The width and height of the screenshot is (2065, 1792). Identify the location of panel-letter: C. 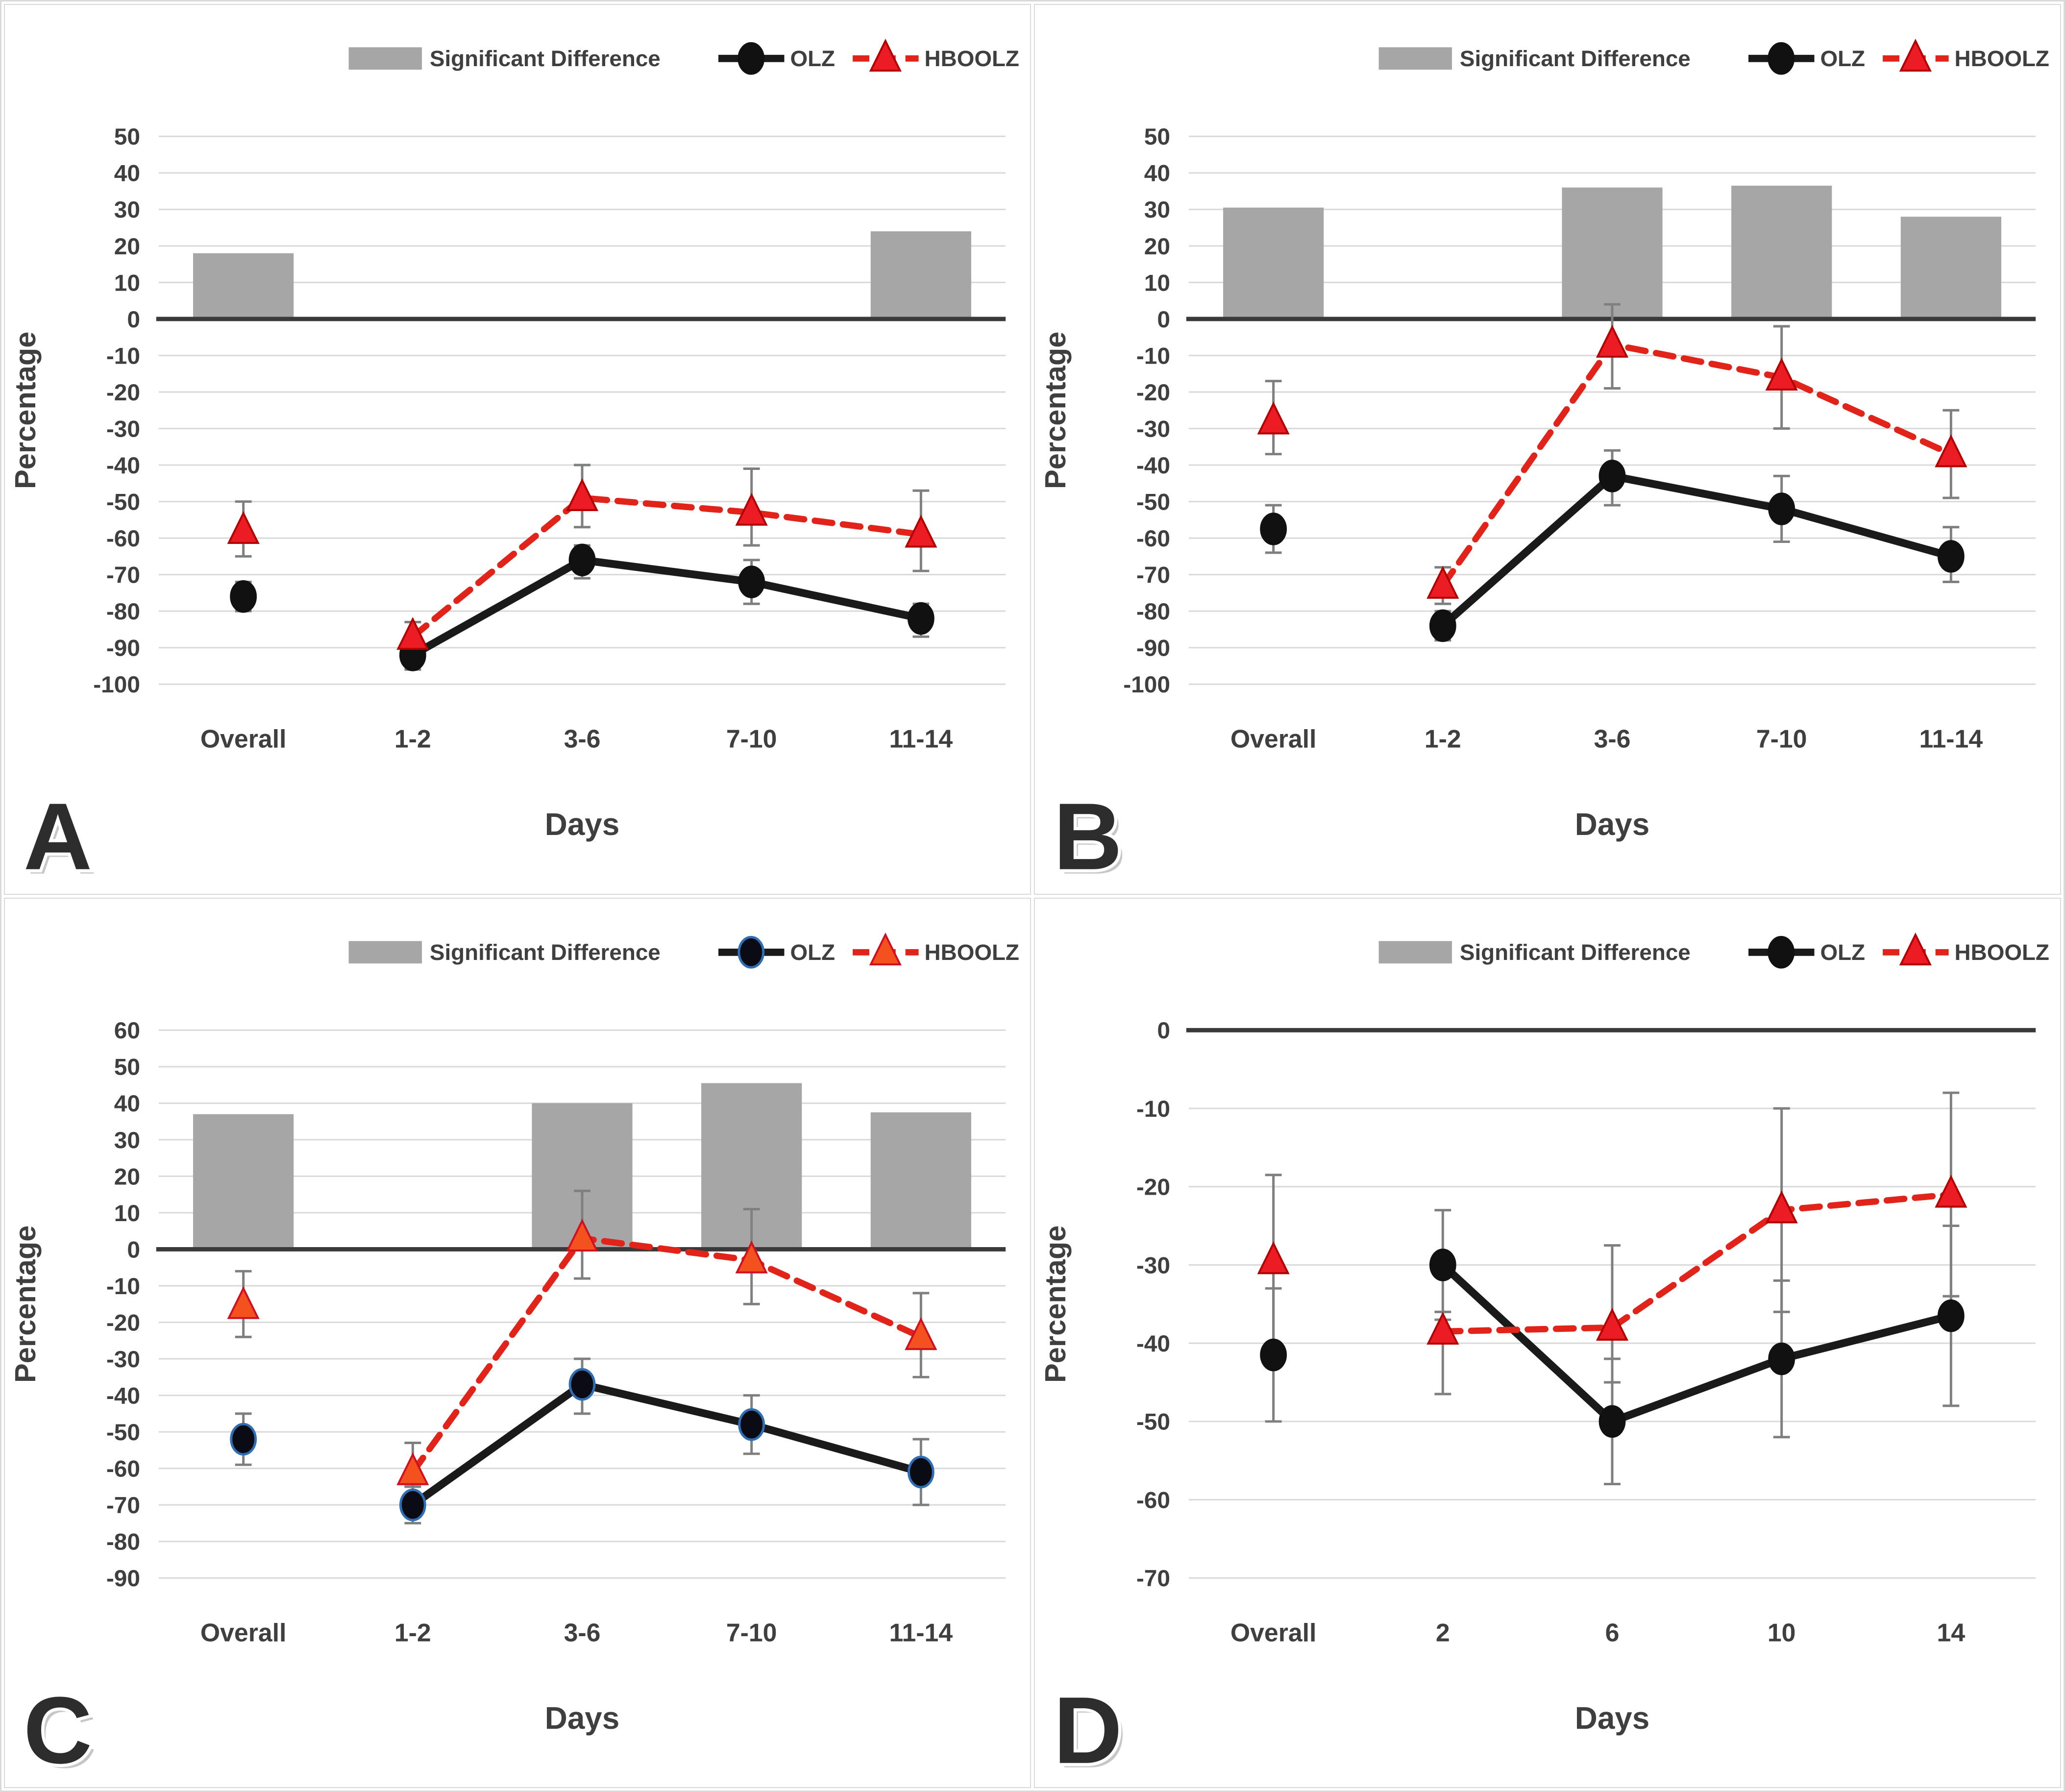
(58, 1730).